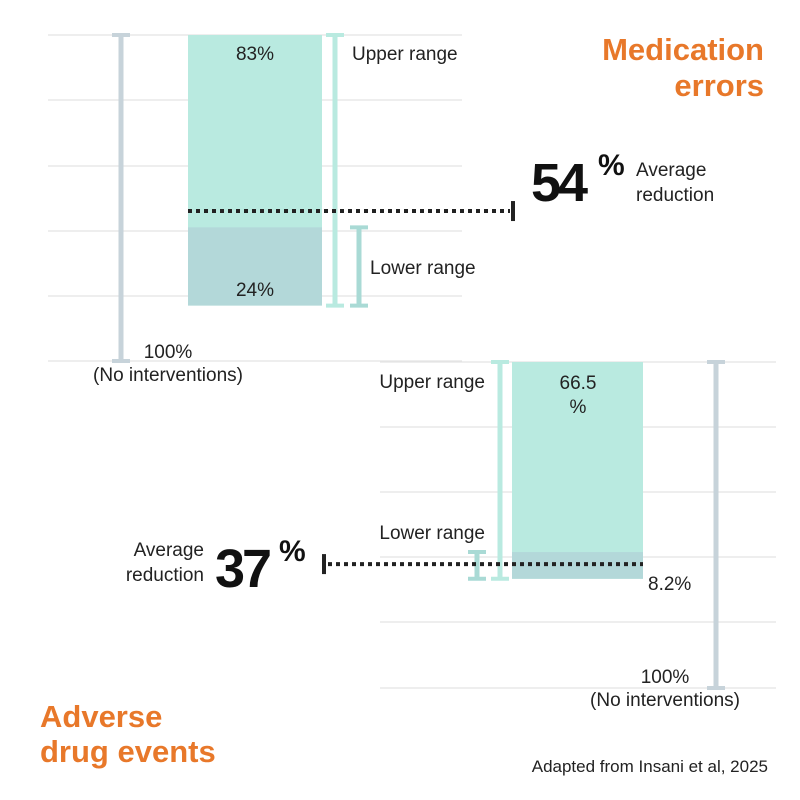 The height and width of the screenshot is (800, 800). What do you see at coordinates (255, 266) in the screenshot?
I see `medication-errors-lower-bar` at bounding box center [255, 266].